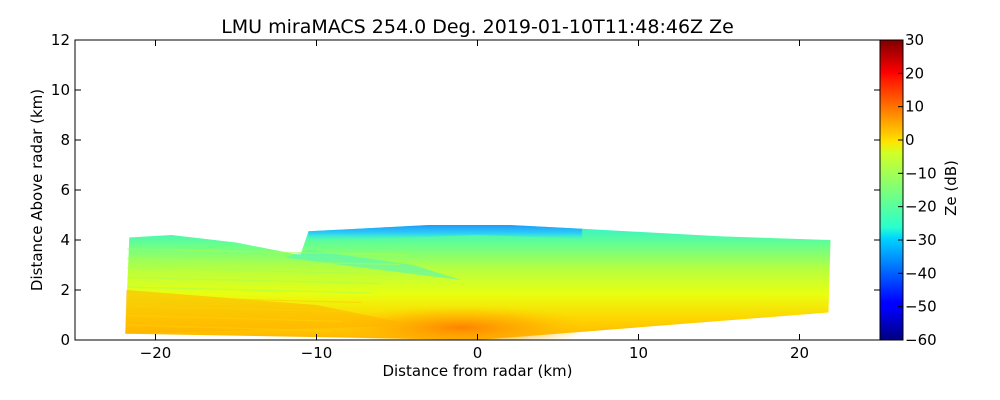 Image resolution: width=1000 pixels, height=400 pixels. Describe the element at coordinates (65, 340) in the screenshot. I see `y-tick-label: 0` at that location.